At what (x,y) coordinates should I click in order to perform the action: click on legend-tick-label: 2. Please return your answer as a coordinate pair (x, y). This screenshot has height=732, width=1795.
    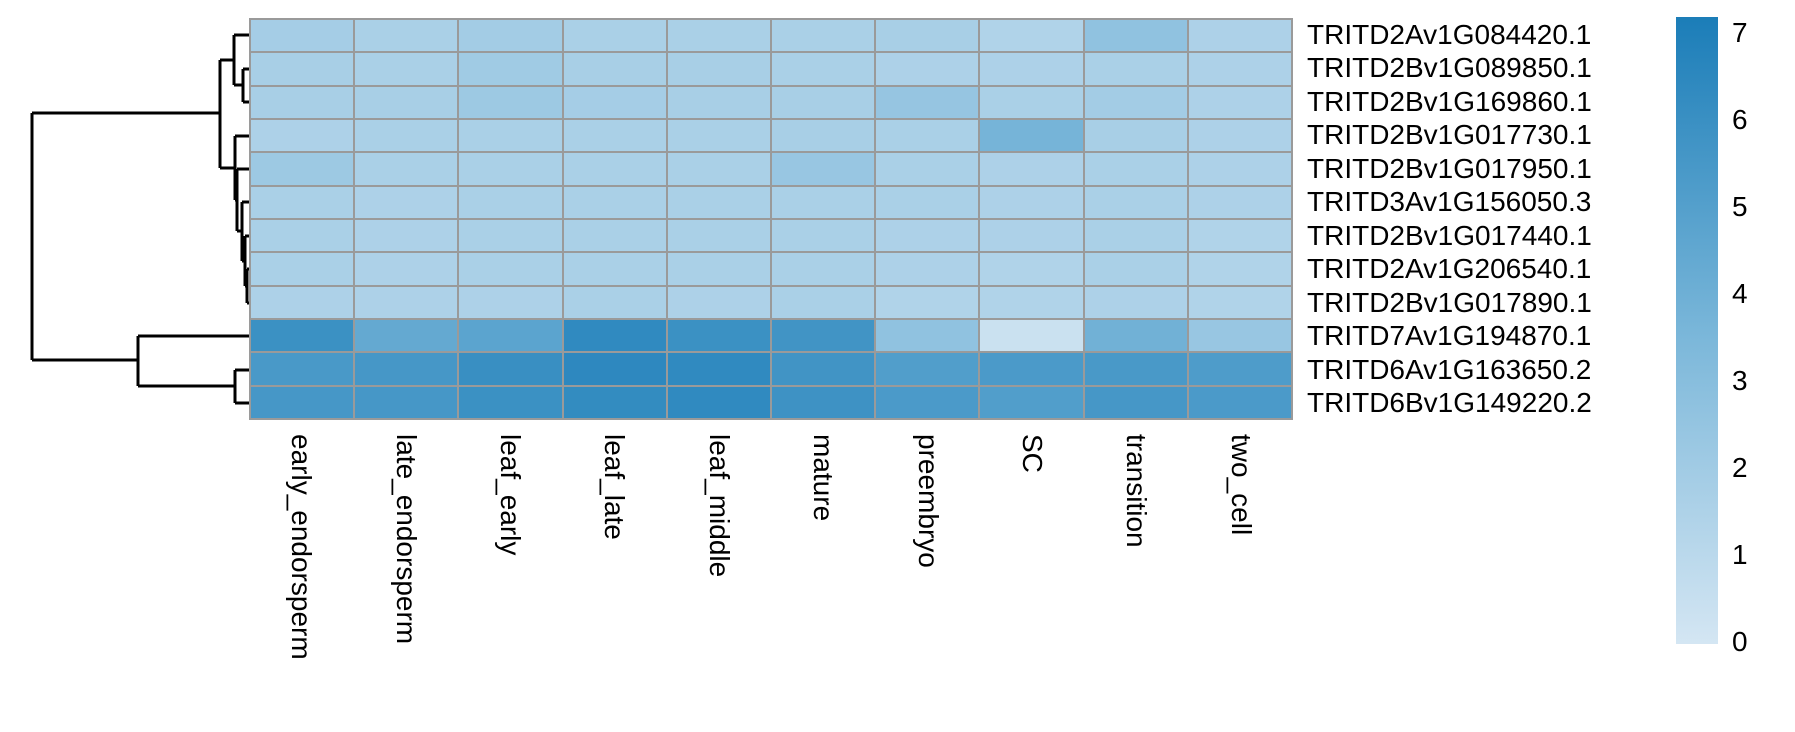
    Looking at the image, I should click on (1740, 467).